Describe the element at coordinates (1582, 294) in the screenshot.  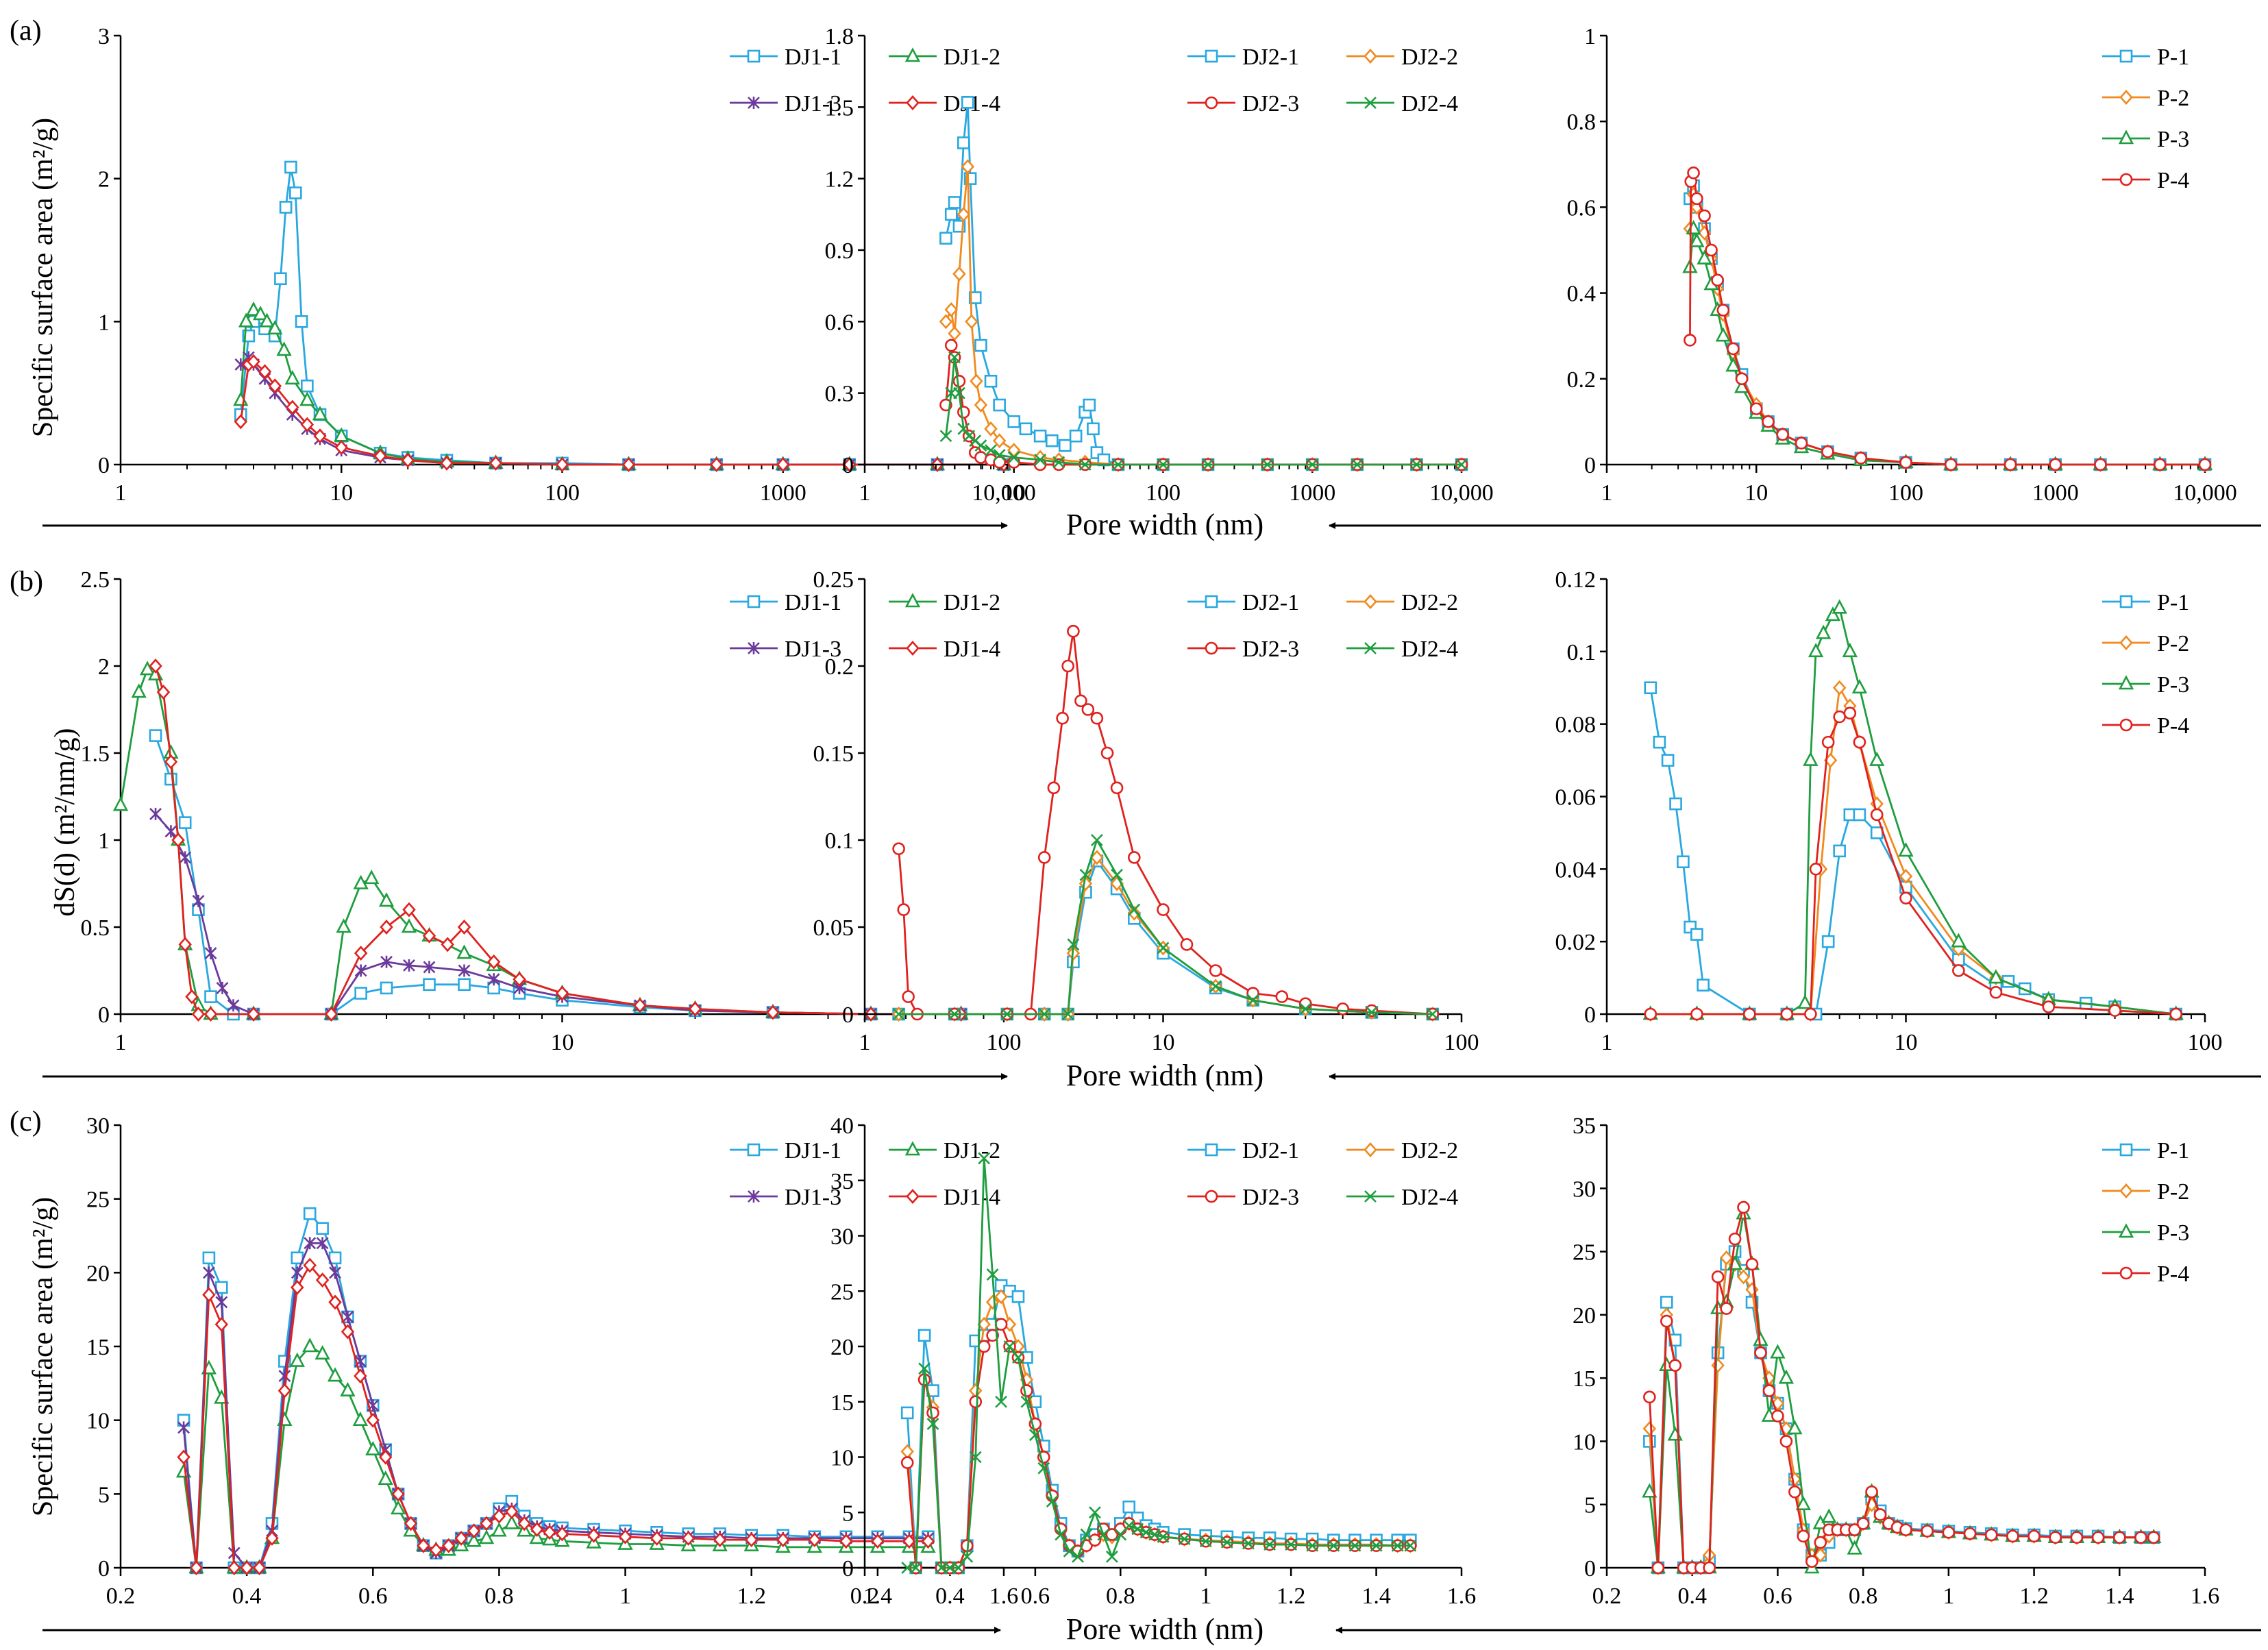
I see `y-tick-label: 0.4` at that location.